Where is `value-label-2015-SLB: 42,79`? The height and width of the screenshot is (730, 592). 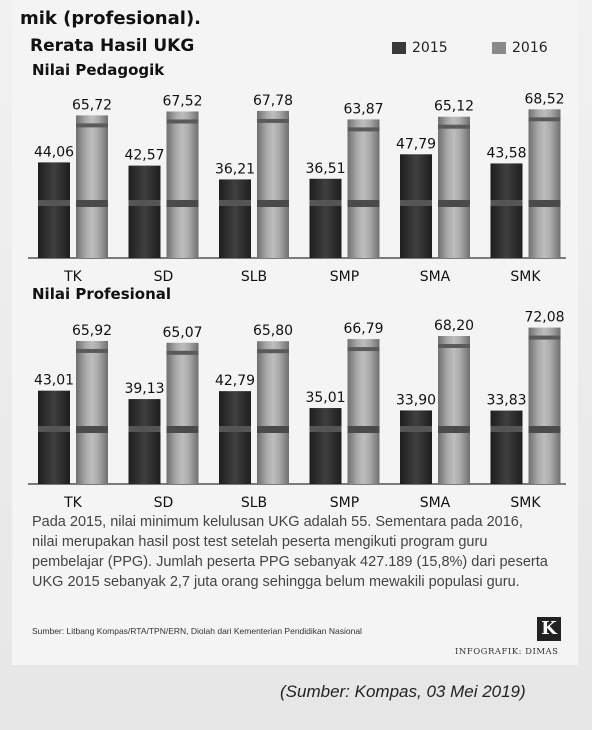
value-label-2015-SLB: 42,79 is located at coordinates (235, 381).